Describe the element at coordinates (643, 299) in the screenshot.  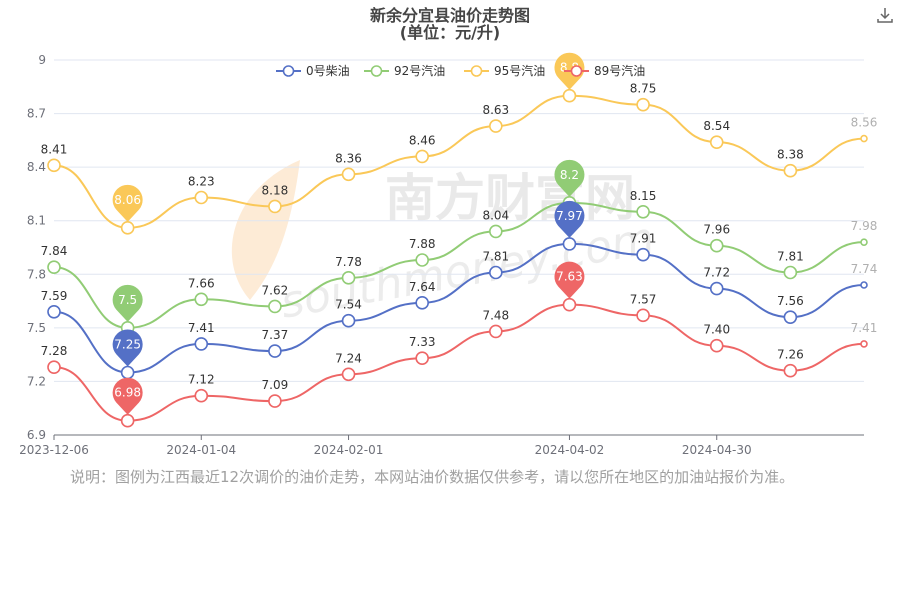
I see `data-label: 7.57` at that location.